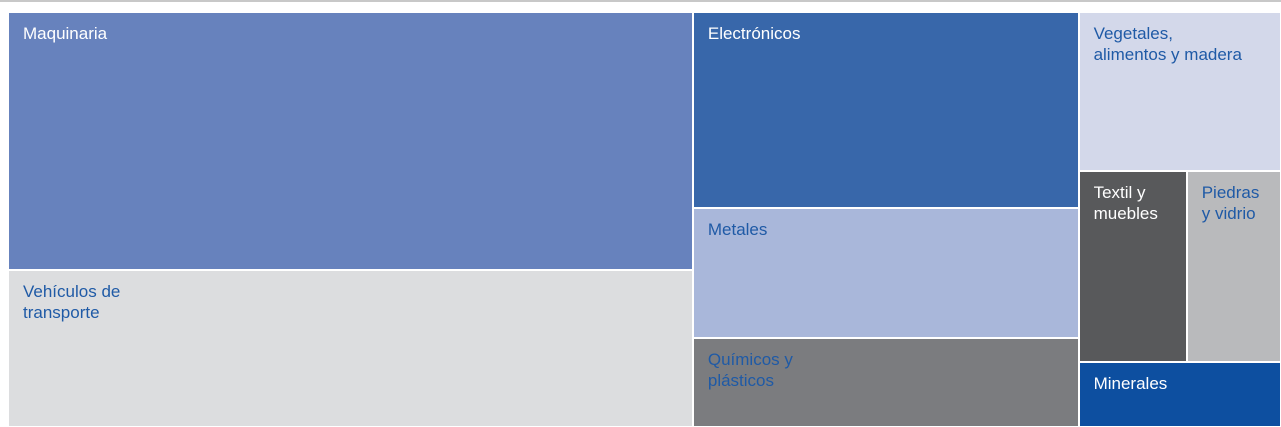  Describe the element at coordinates (737, 229) in the screenshot. I see `cell-label: Metales` at that location.